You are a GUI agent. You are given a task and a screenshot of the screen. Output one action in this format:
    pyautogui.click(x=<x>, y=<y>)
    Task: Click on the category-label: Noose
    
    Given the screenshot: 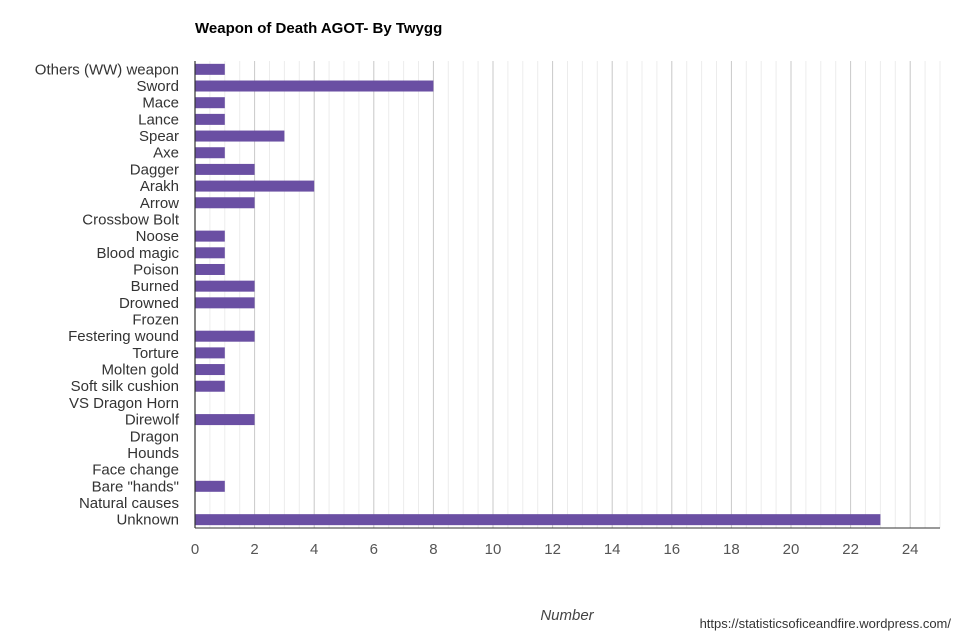 What is the action you would take?
    pyautogui.click(x=157, y=236)
    